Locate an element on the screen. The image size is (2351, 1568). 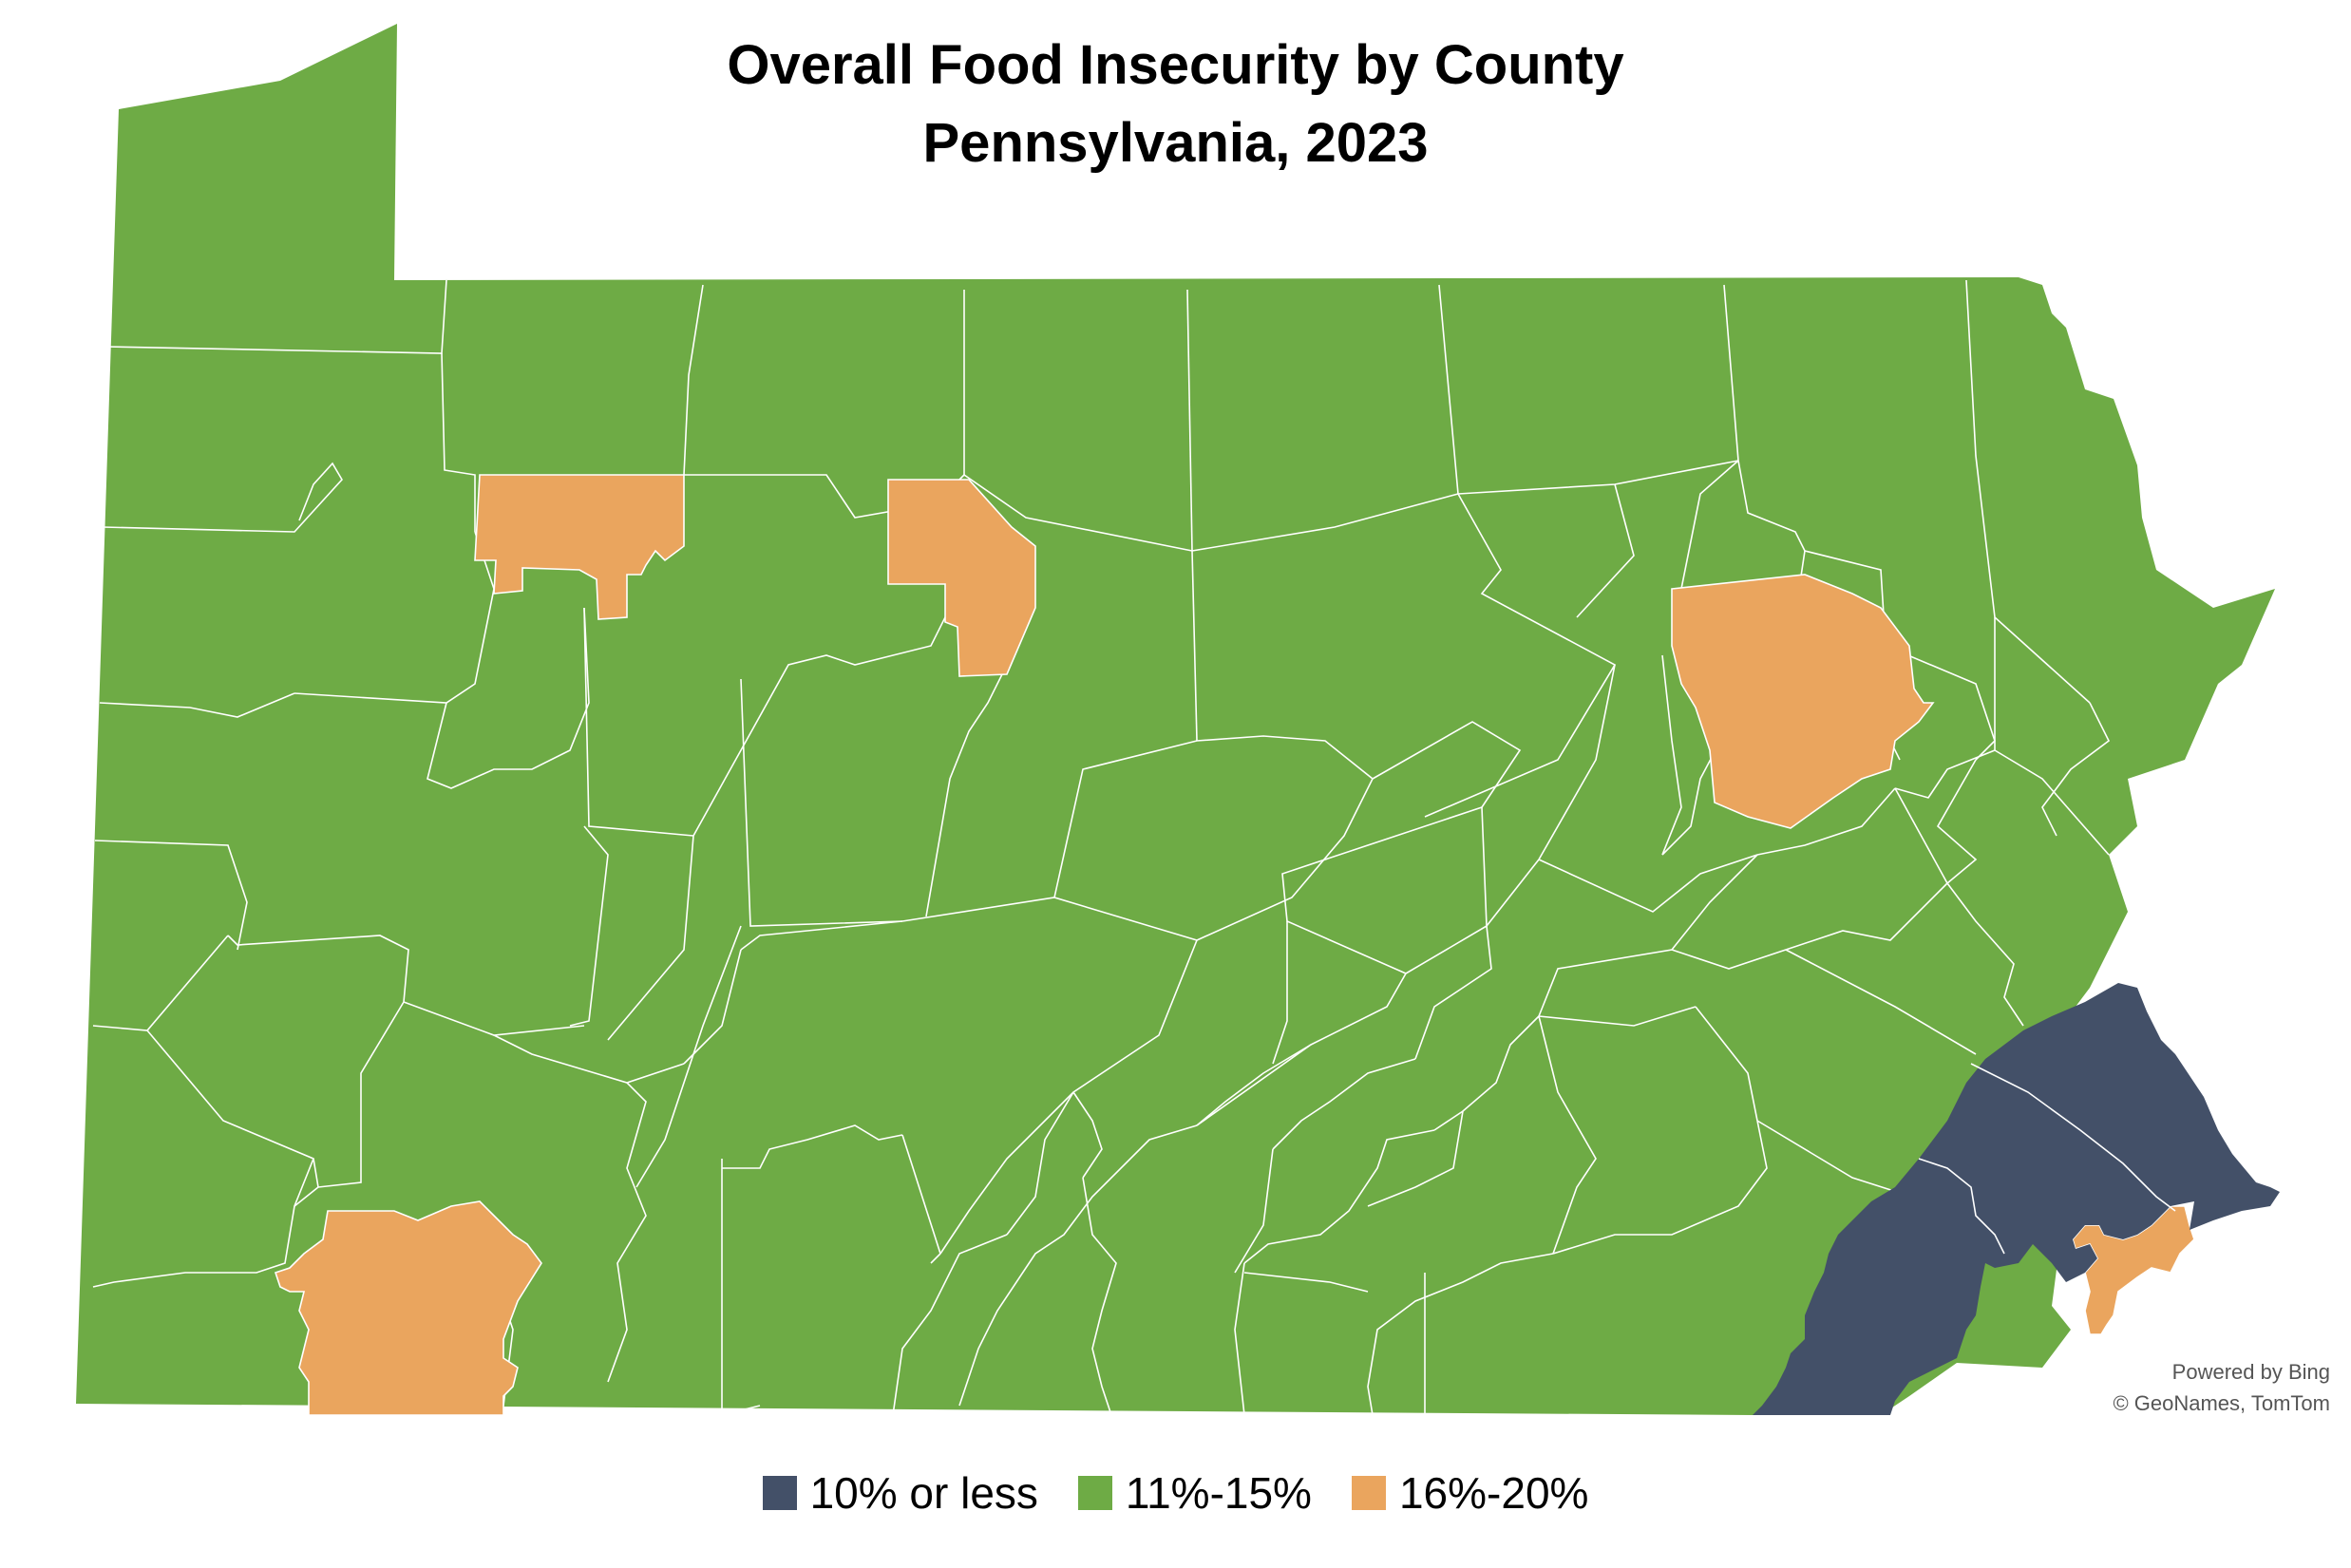
attribution-line2: © GeoNames, TomTom is located at coordinates (2222, 1403).